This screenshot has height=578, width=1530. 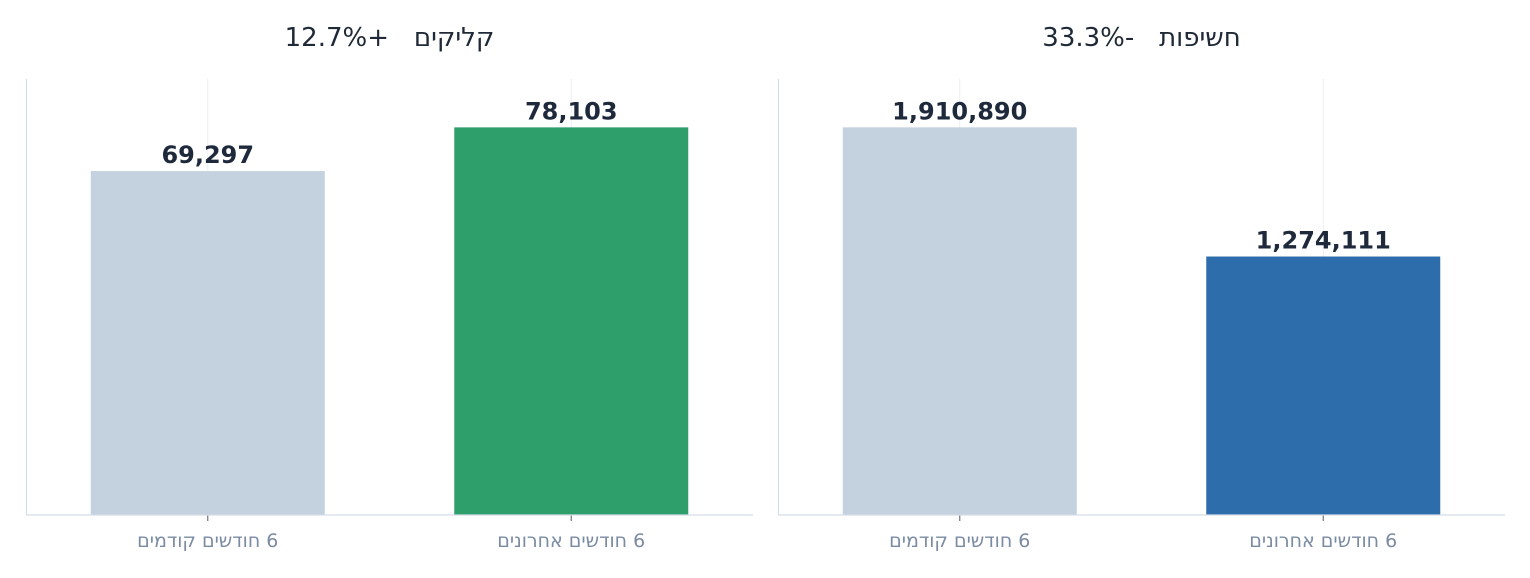 I want to click on bar-value-label: 78,103, so click(x=571, y=111).